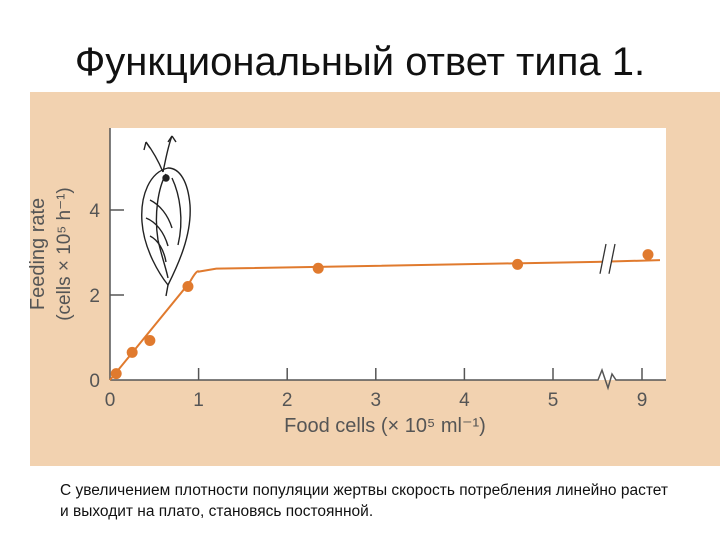 This screenshot has width=720, height=540. I want to click on y-tick-label: 2, so click(94, 296).